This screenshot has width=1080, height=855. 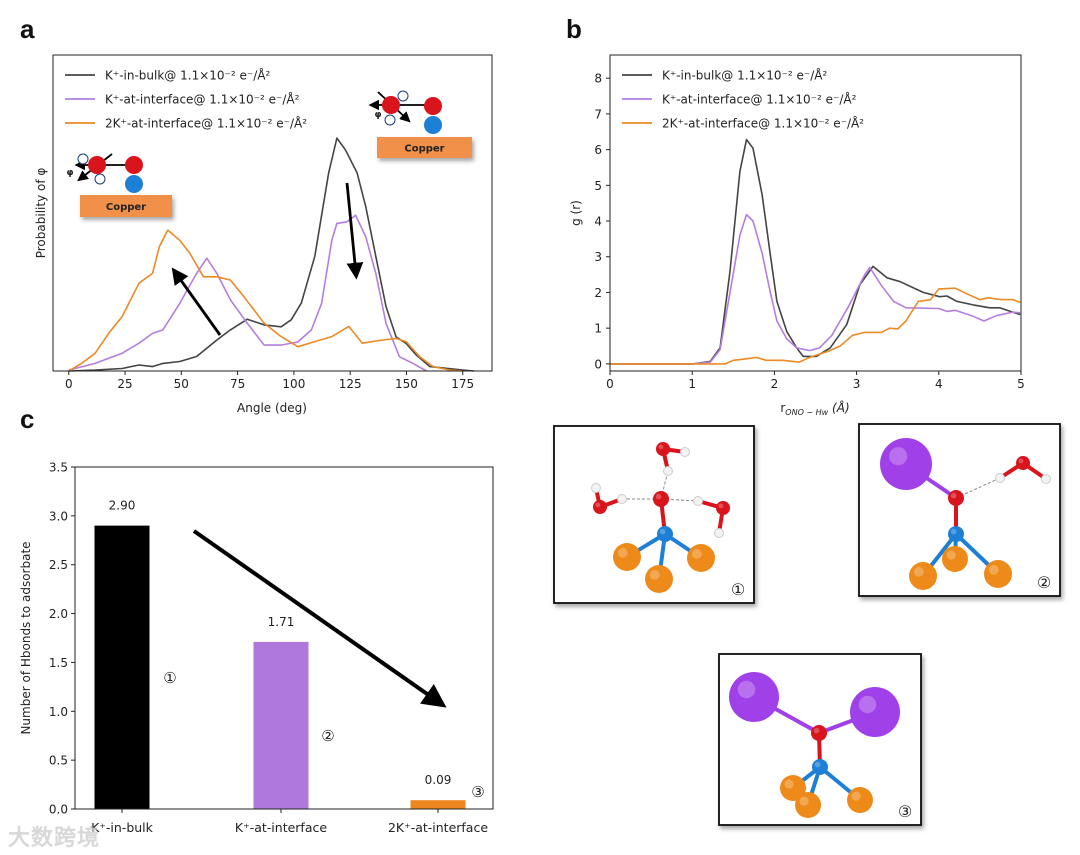 What do you see at coordinates (905, 811) in the screenshot?
I see `structure-label: ③` at bounding box center [905, 811].